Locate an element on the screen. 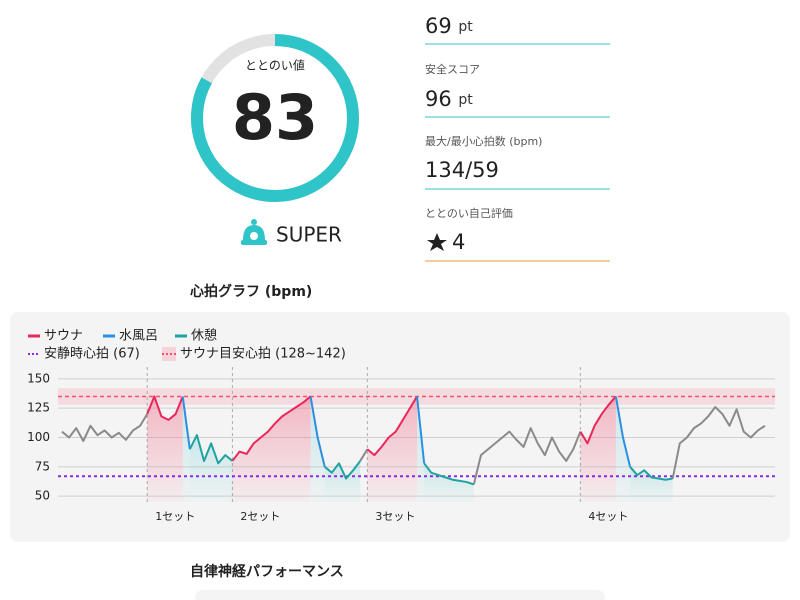 The width and height of the screenshot is (800, 600). metric-value: 69 pt is located at coordinates (449, 26).